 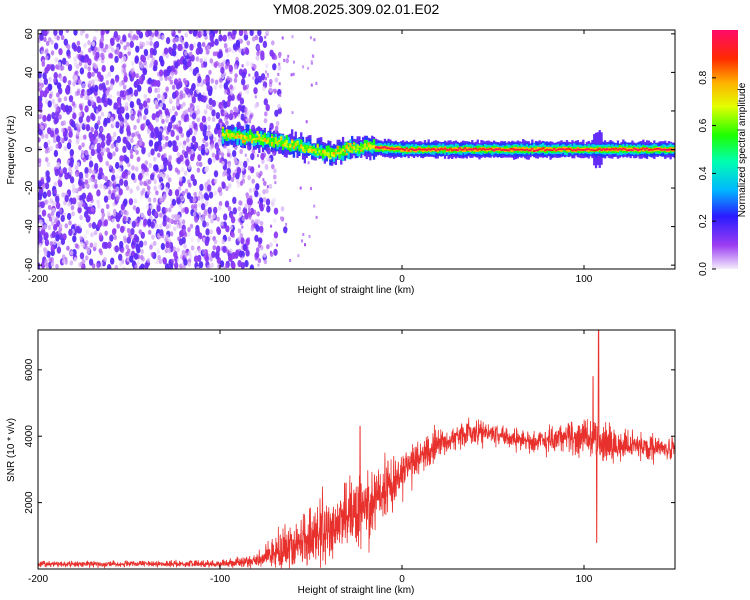 What do you see at coordinates (703, 125) in the screenshot?
I see `colorbar-tick-label: 0.6` at bounding box center [703, 125].